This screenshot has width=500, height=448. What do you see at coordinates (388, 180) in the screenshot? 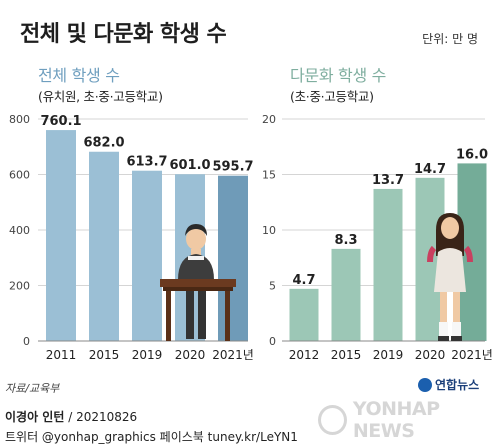
I see `value-label: 13.7` at bounding box center [388, 180].